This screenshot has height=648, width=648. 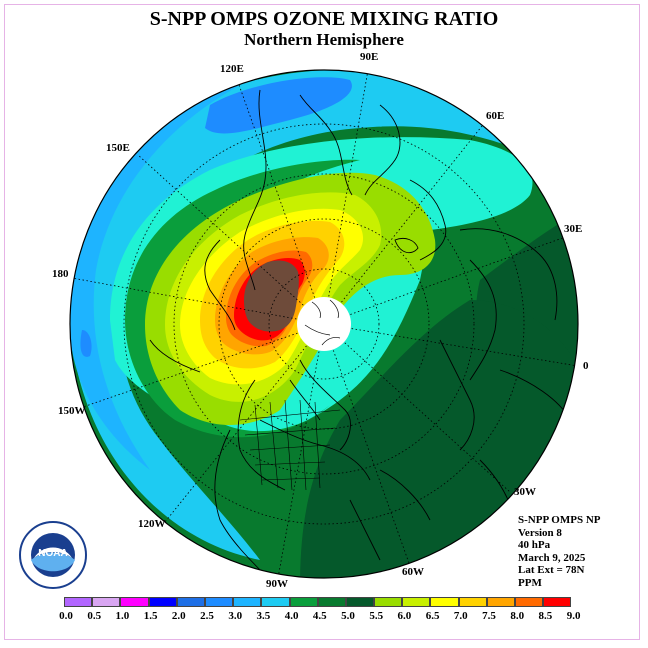 What do you see at coordinates (60, 274) in the screenshot?
I see `lon-label-180: 180` at bounding box center [60, 274].